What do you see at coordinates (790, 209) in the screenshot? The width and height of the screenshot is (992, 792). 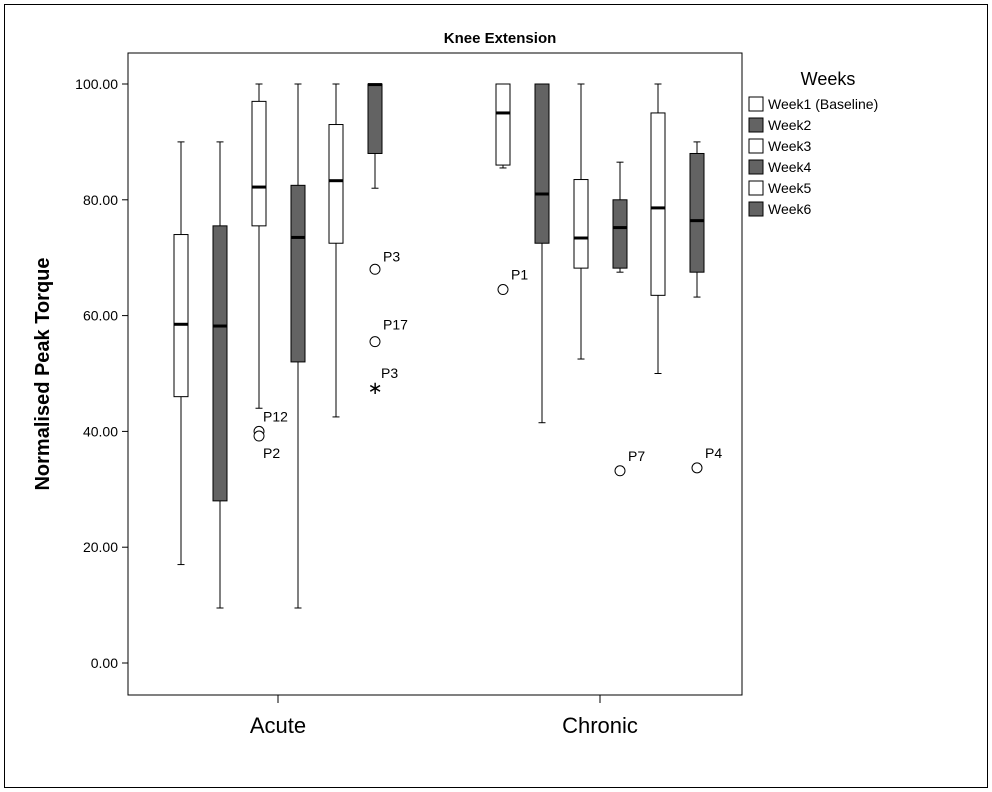 I see `legend-label: Week6` at bounding box center [790, 209].